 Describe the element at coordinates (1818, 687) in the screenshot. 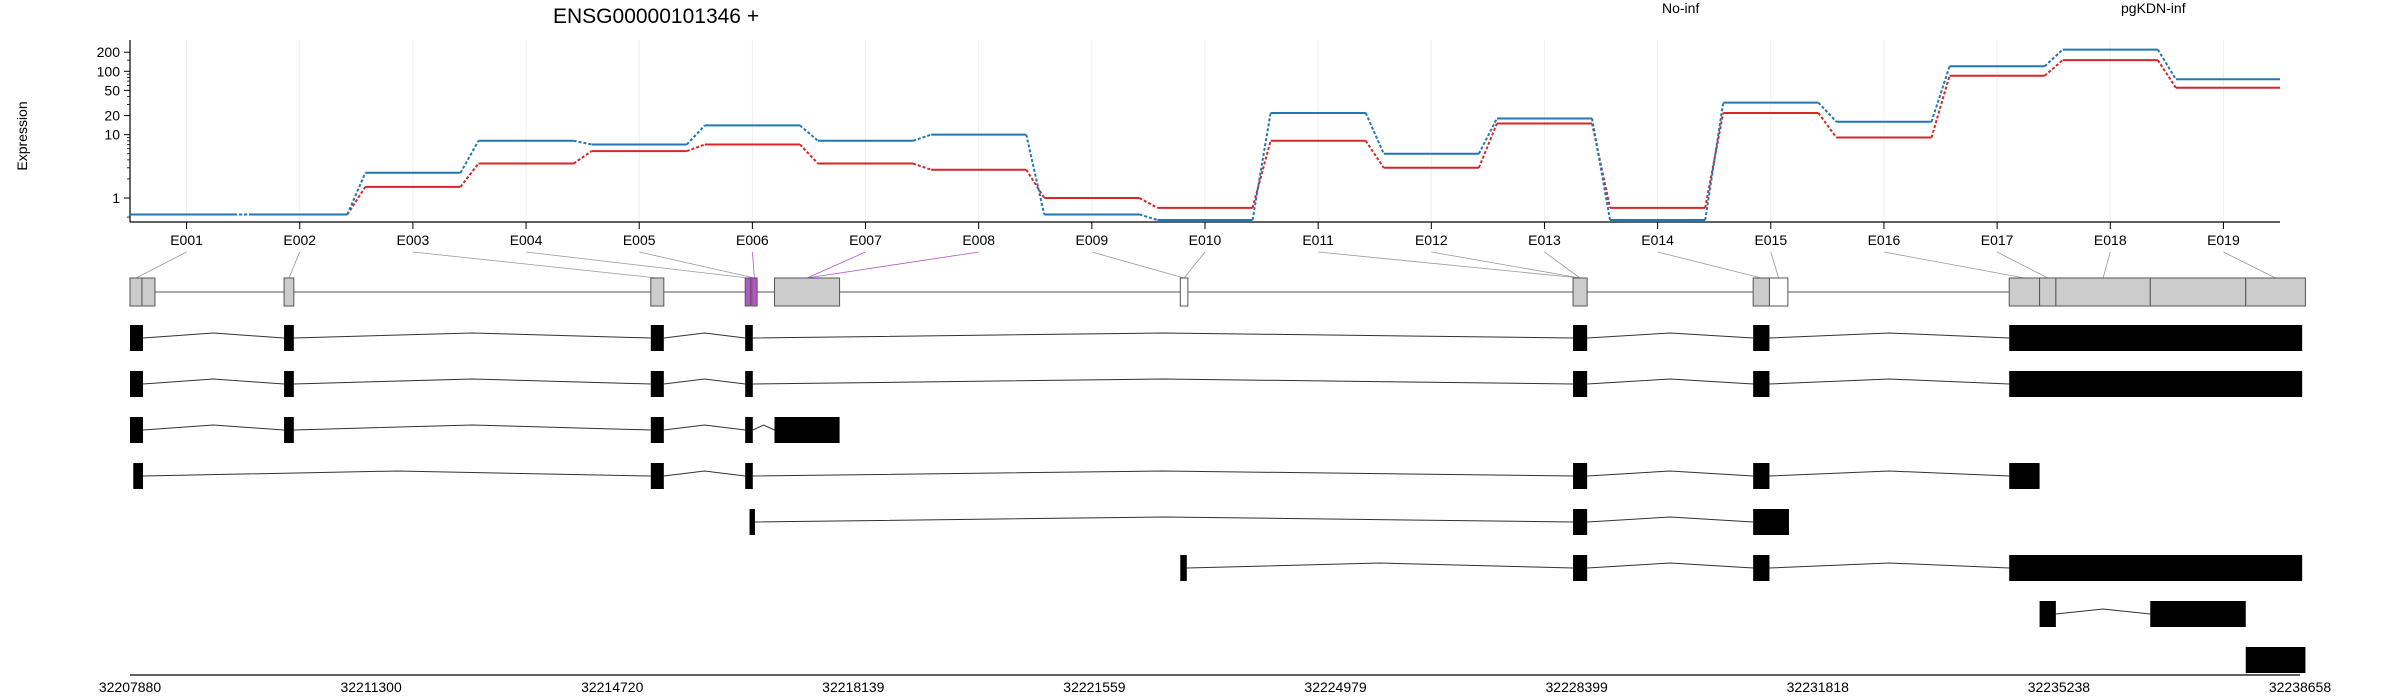

I see `coord-tick-label: 32231818` at that location.